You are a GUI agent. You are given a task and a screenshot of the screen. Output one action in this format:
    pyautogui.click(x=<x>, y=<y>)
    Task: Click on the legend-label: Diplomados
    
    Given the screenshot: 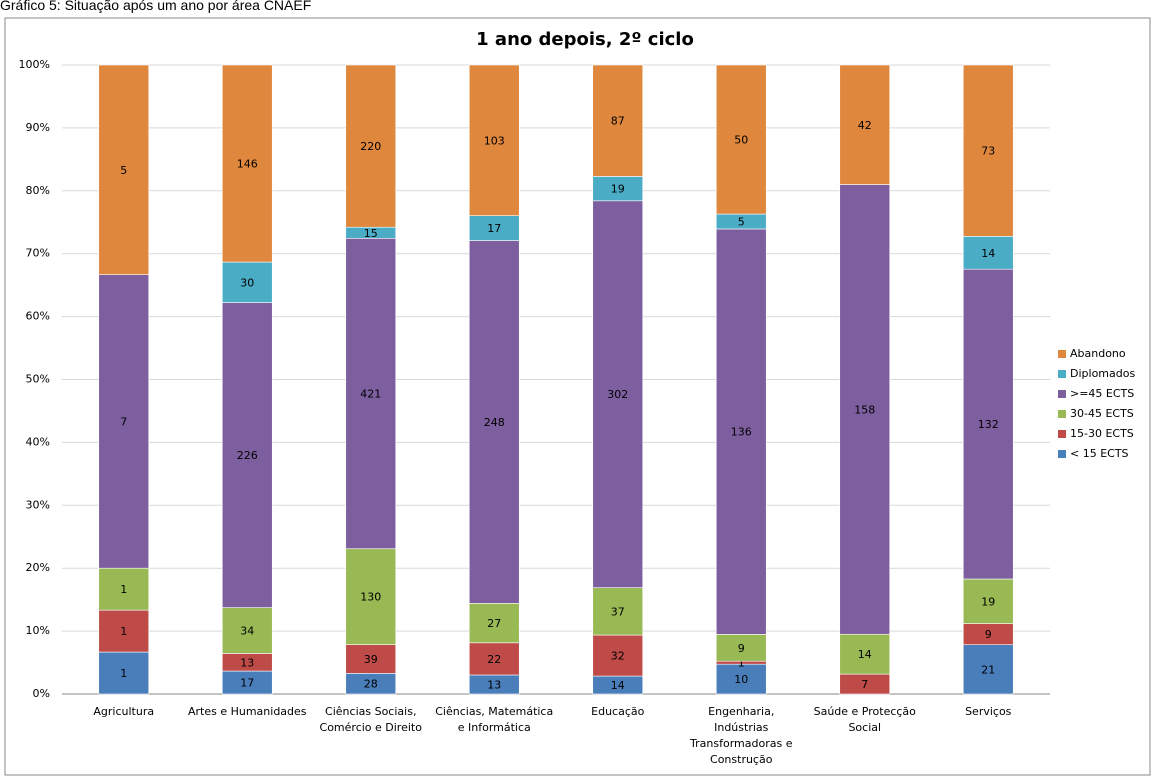 What is the action you would take?
    pyautogui.click(x=1102, y=373)
    